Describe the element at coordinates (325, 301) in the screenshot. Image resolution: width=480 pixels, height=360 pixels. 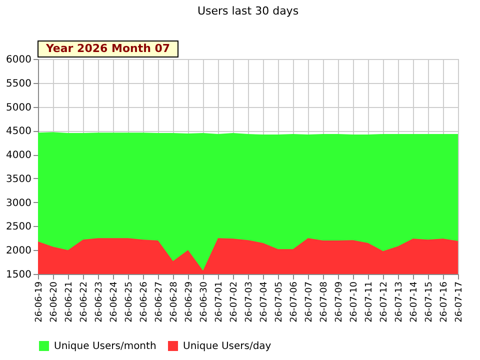
I see `x-tick-label: 26-07-08` at that location.